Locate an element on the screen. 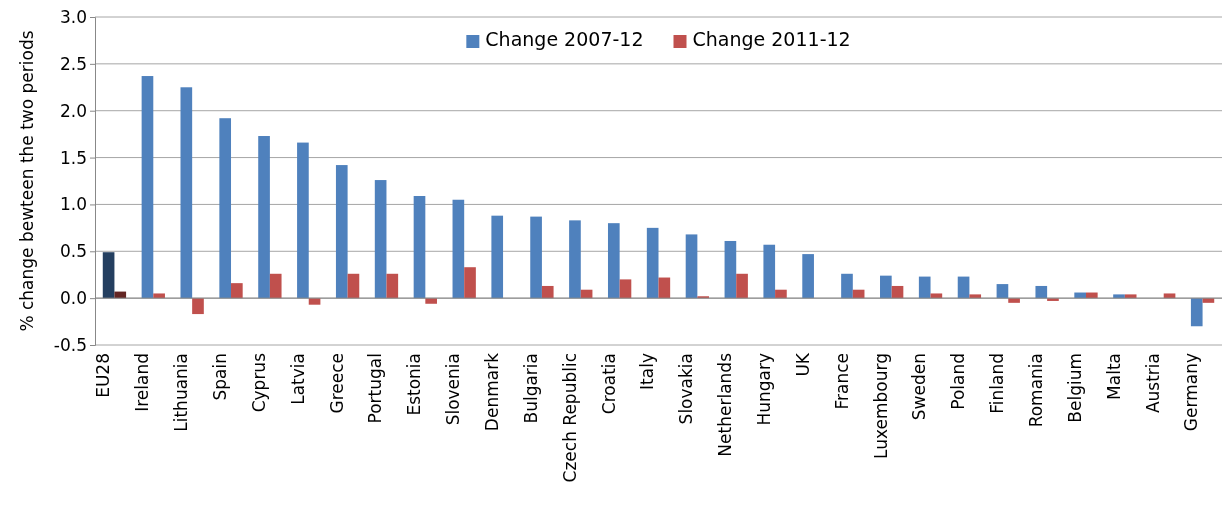 The image size is (1232, 526). y-tick-label: 2.5 is located at coordinates (73, 63).